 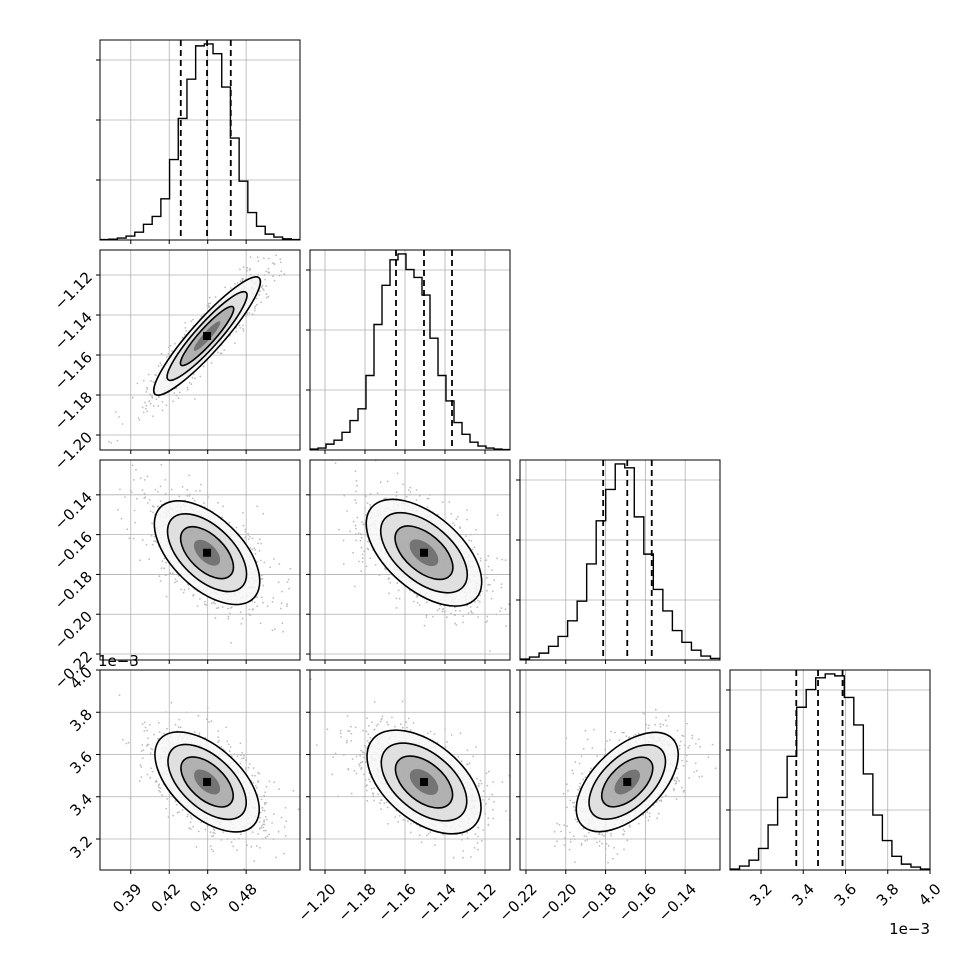 What do you see at coordinates (73, 550) in the screenshot?
I see `y-tick-label: −0.16` at bounding box center [73, 550].